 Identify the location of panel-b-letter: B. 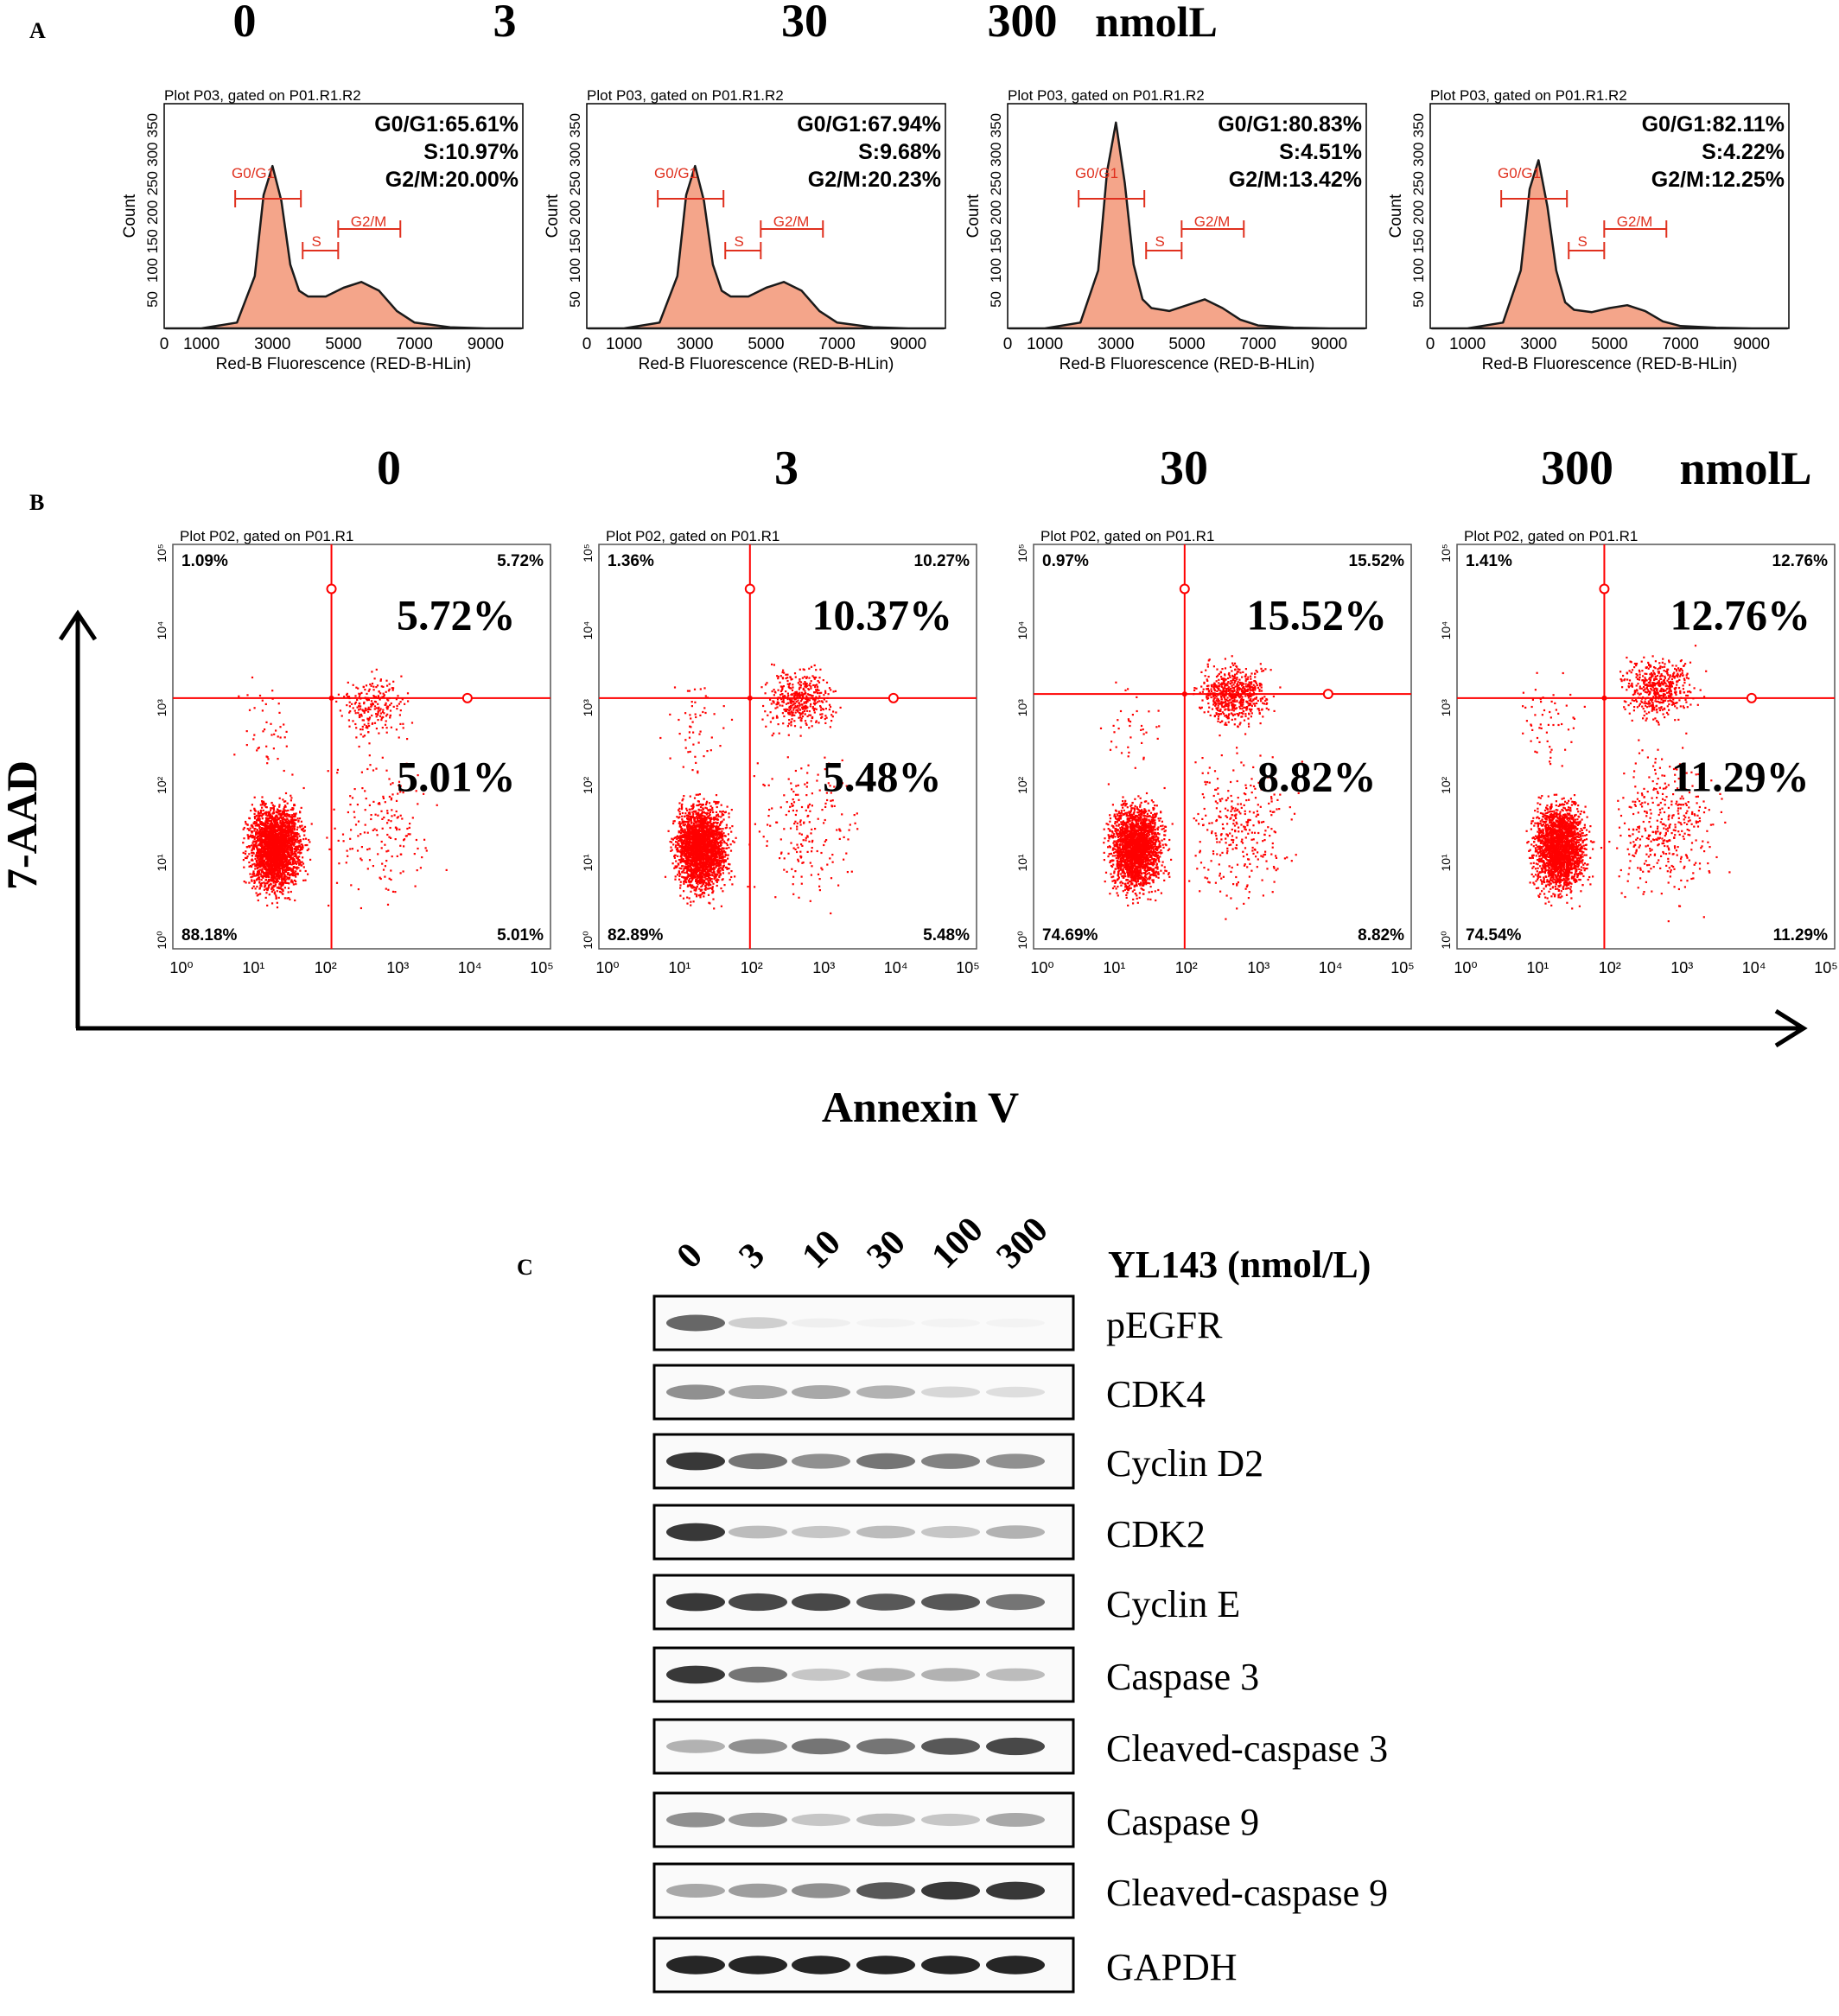
(36, 503).